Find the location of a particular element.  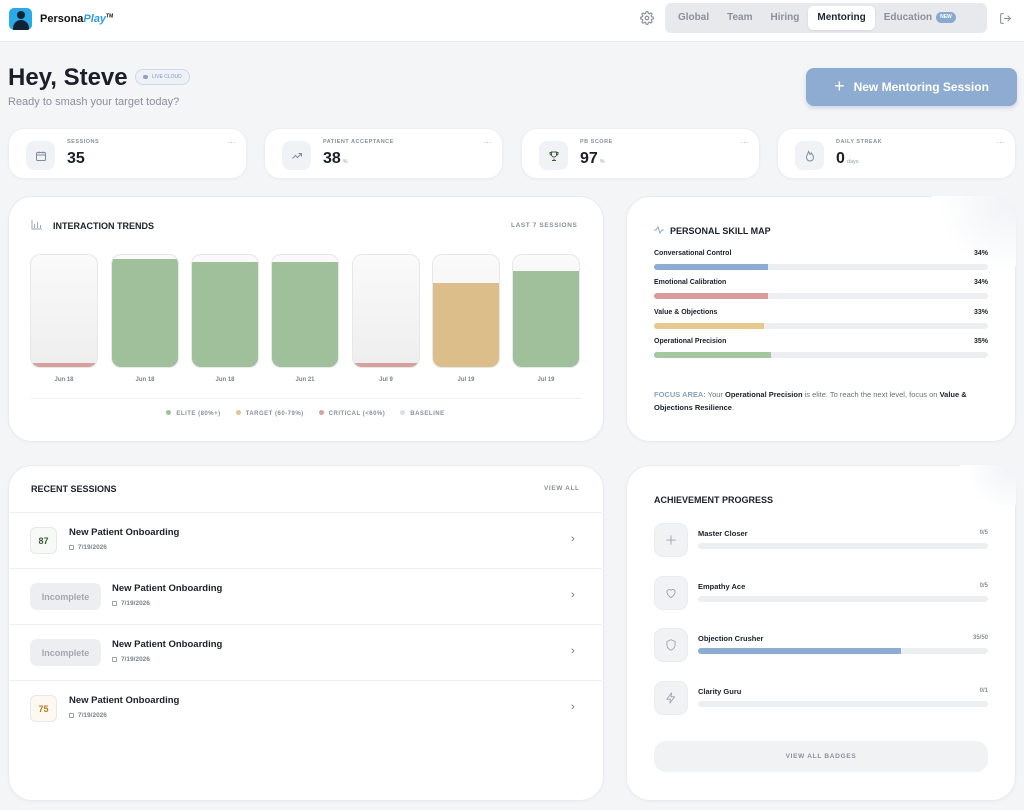

view-all-badges-button: VIEW ALL BADGES is located at coordinates (821, 756).